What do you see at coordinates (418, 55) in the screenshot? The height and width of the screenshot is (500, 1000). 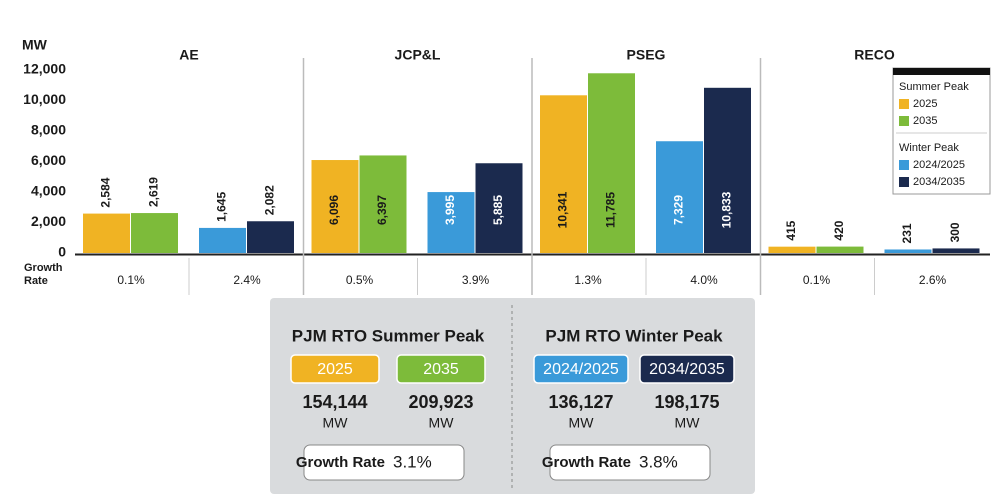 I see `panel-title: JCP&L` at bounding box center [418, 55].